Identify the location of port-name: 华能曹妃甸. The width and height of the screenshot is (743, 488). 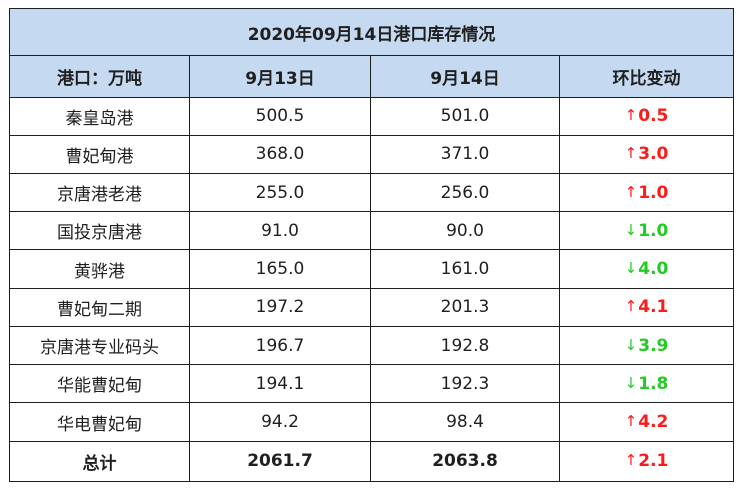
(99, 384).